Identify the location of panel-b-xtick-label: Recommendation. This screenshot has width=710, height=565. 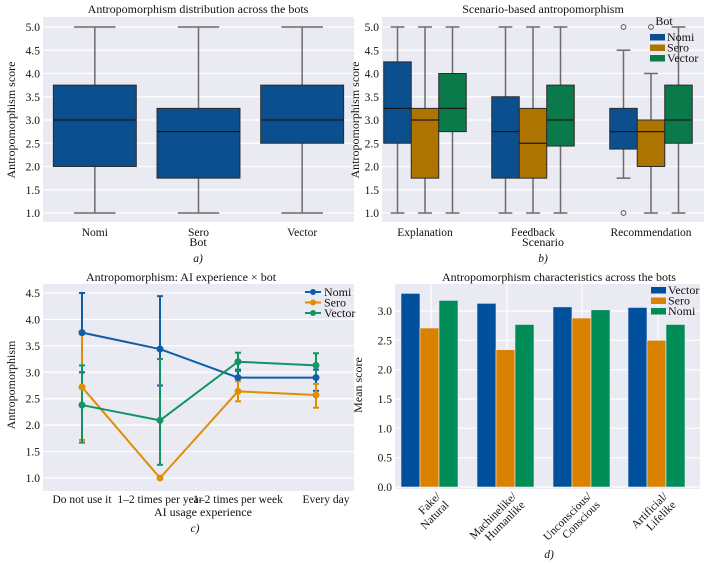
(650, 233).